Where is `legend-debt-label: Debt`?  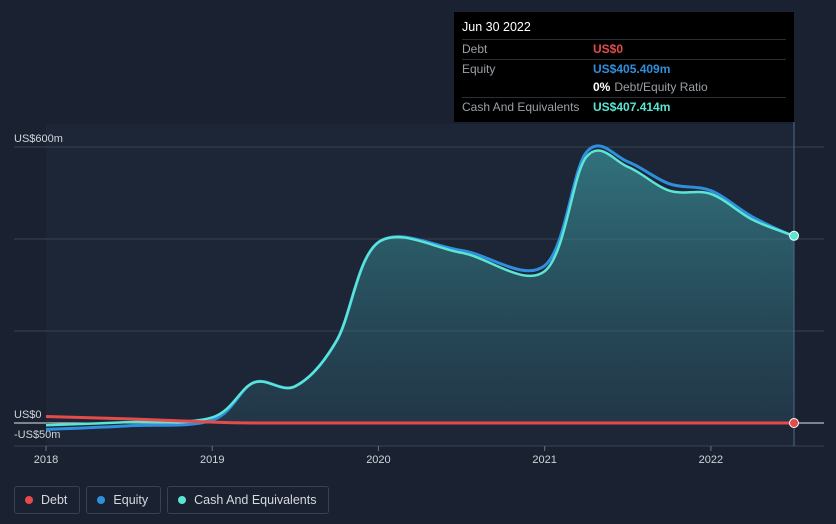
legend-debt-label: Debt is located at coordinates (54, 500).